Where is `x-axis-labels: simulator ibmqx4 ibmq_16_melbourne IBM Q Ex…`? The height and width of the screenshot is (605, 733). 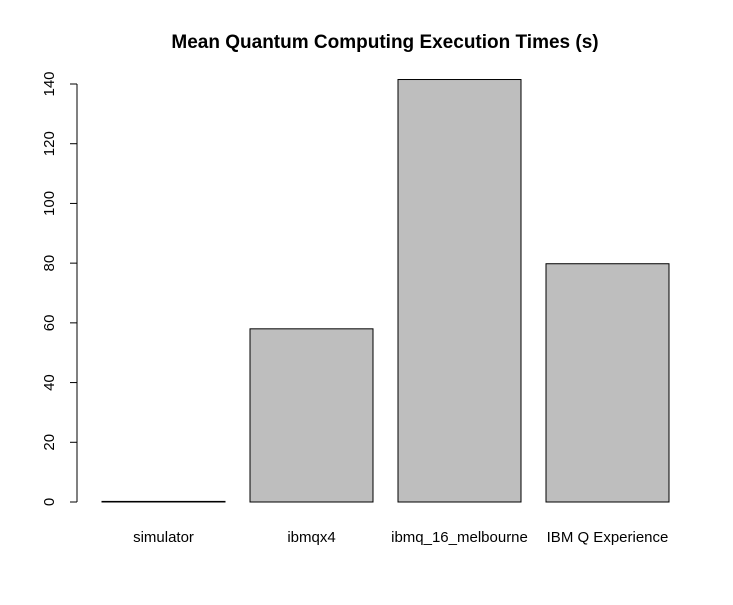 x-axis-labels: simulator ibmqx4 ibmq_16_melbourne IBM Q Ex… is located at coordinates (400, 537).